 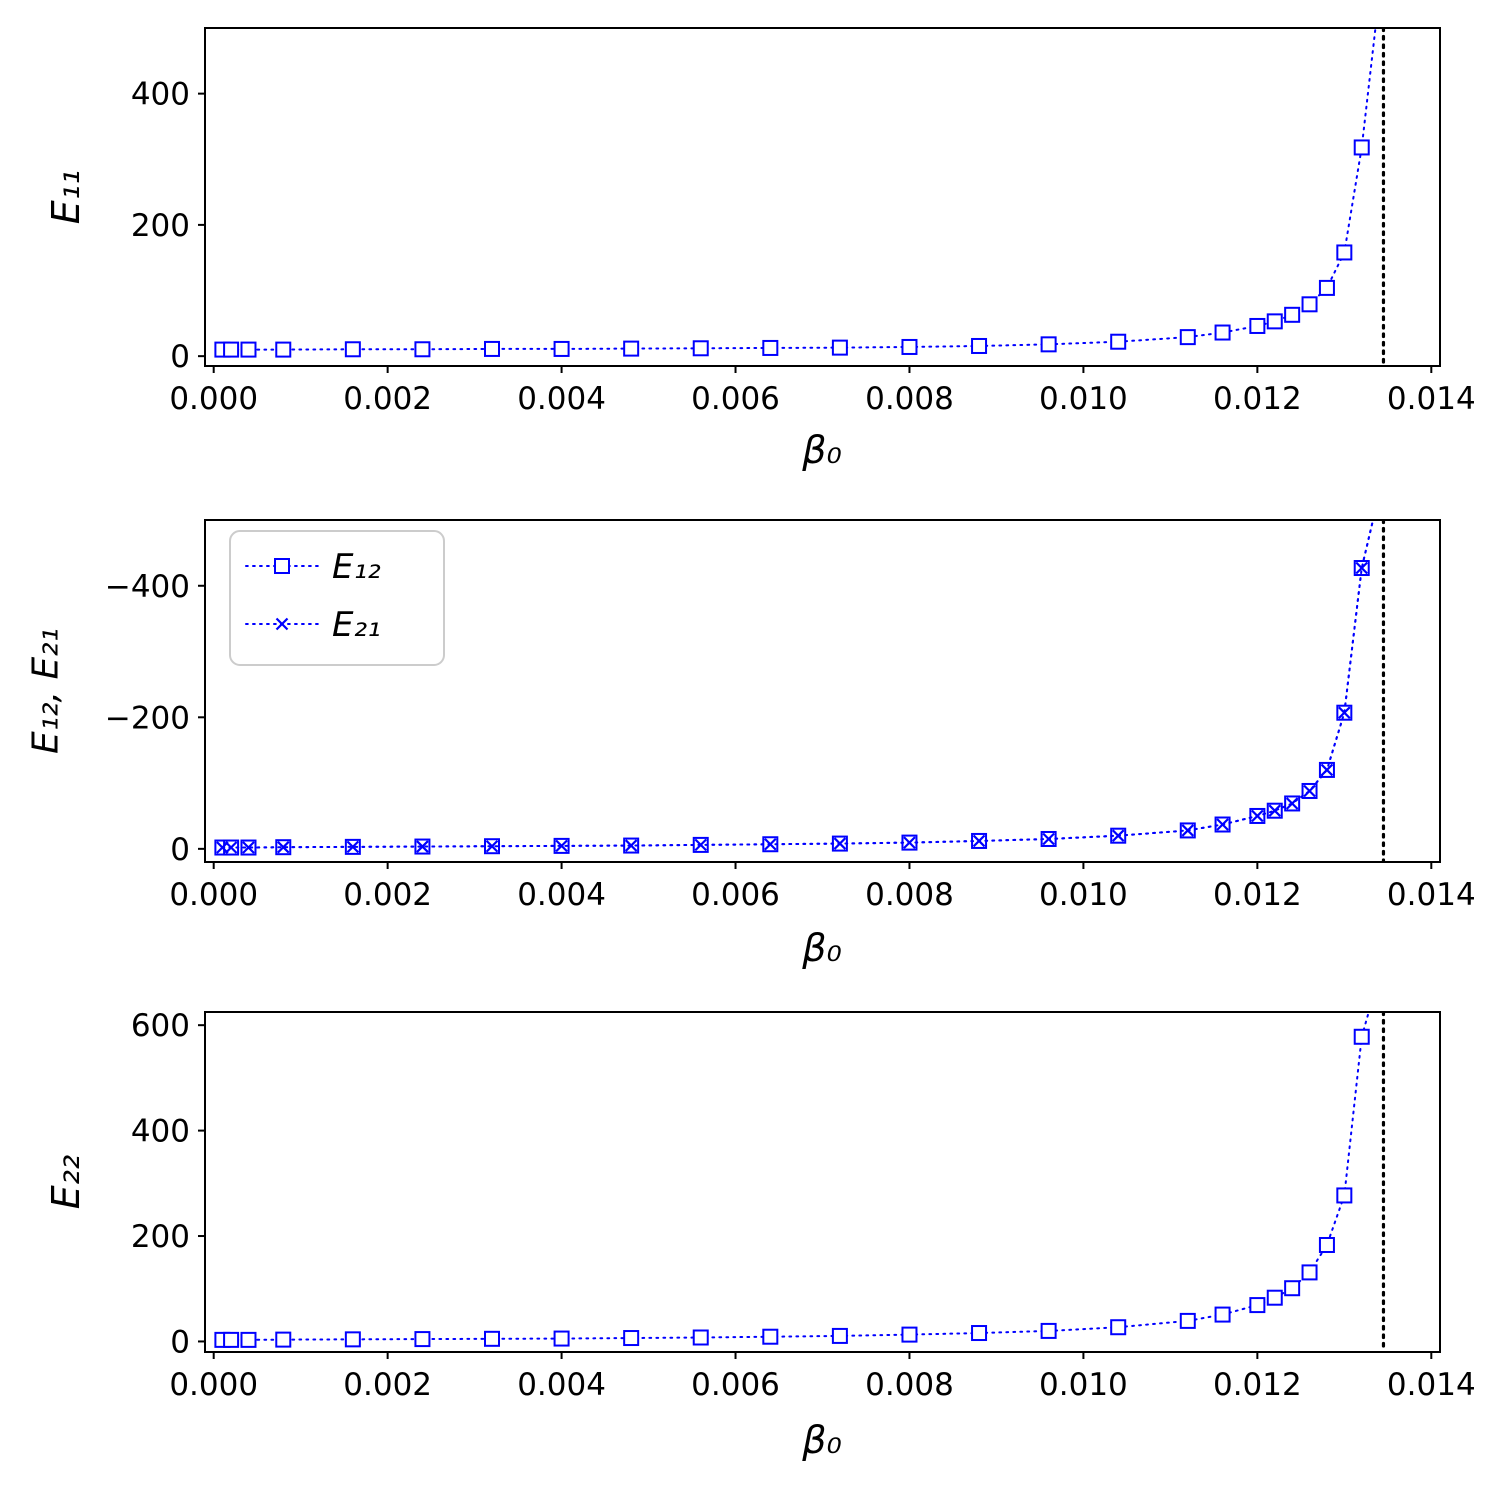 What do you see at coordinates (160, 1026) in the screenshot?
I see `y-tick-label: 600` at bounding box center [160, 1026].